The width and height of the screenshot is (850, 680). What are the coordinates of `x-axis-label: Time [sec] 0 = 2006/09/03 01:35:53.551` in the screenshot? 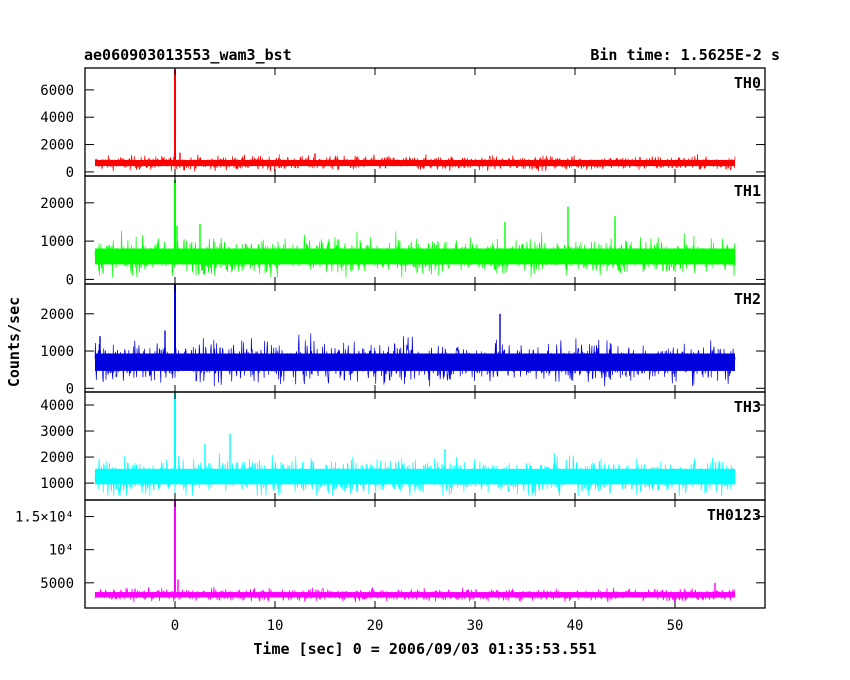 It's located at (424, 649).